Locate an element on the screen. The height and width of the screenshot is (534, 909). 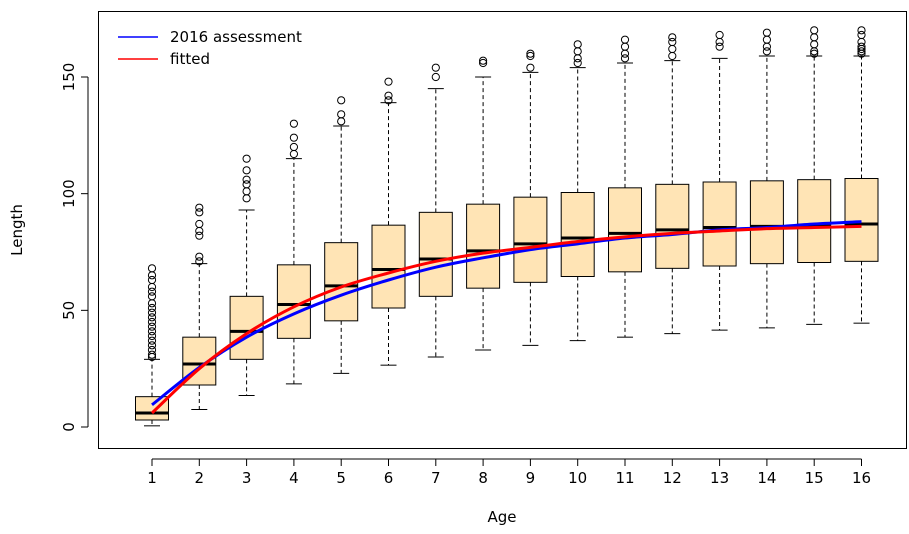
x-axis-title: Age is located at coordinates (501, 517).